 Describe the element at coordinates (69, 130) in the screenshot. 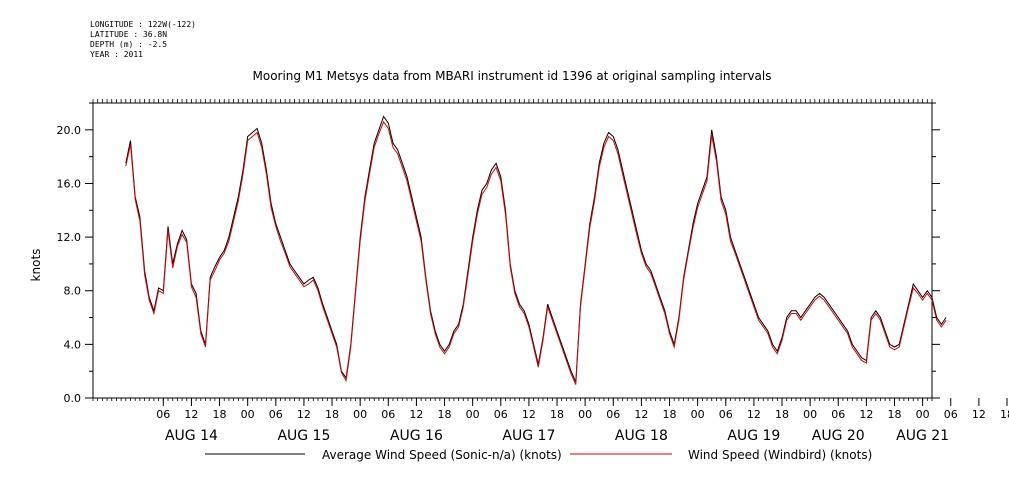

I see `y-tick-label: 20.0` at that location.